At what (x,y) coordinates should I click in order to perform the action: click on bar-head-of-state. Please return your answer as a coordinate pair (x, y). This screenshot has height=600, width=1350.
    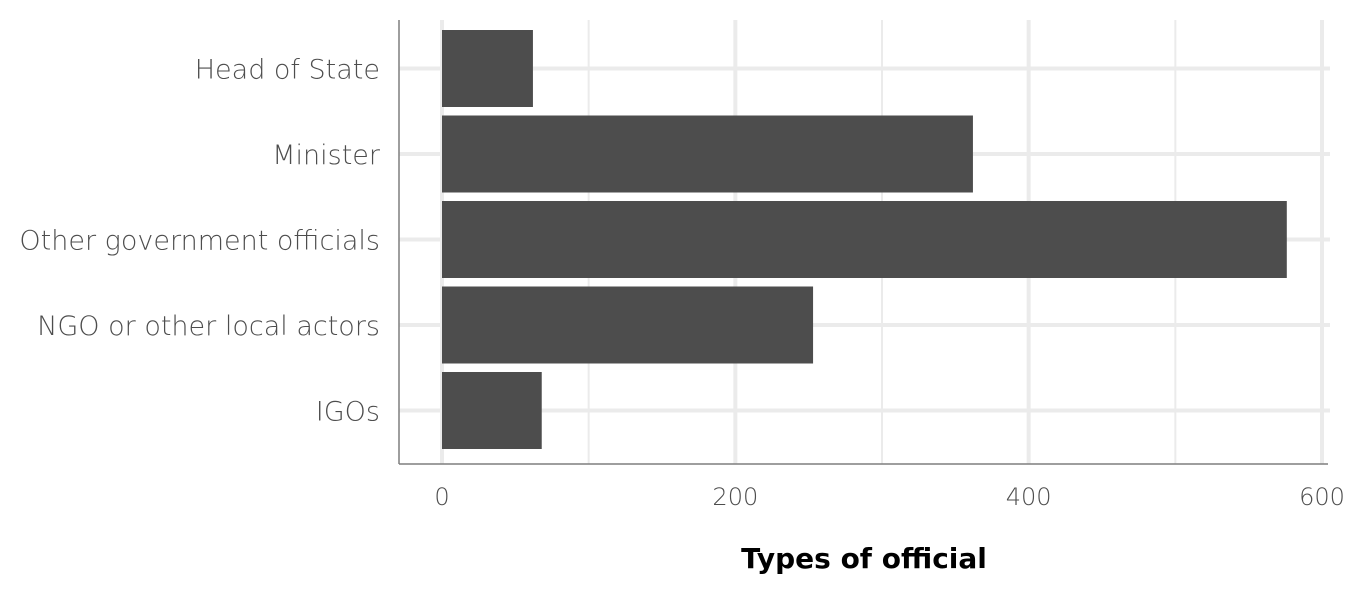
    Looking at the image, I should click on (487, 68).